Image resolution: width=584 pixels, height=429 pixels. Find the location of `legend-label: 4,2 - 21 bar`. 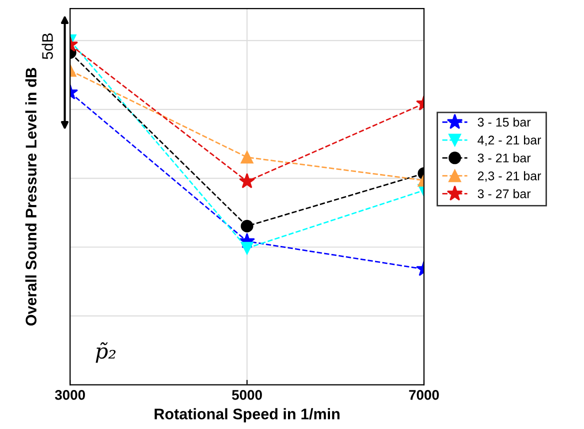

legend-label: 4,2 - 21 bar is located at coordinates (510, 140).